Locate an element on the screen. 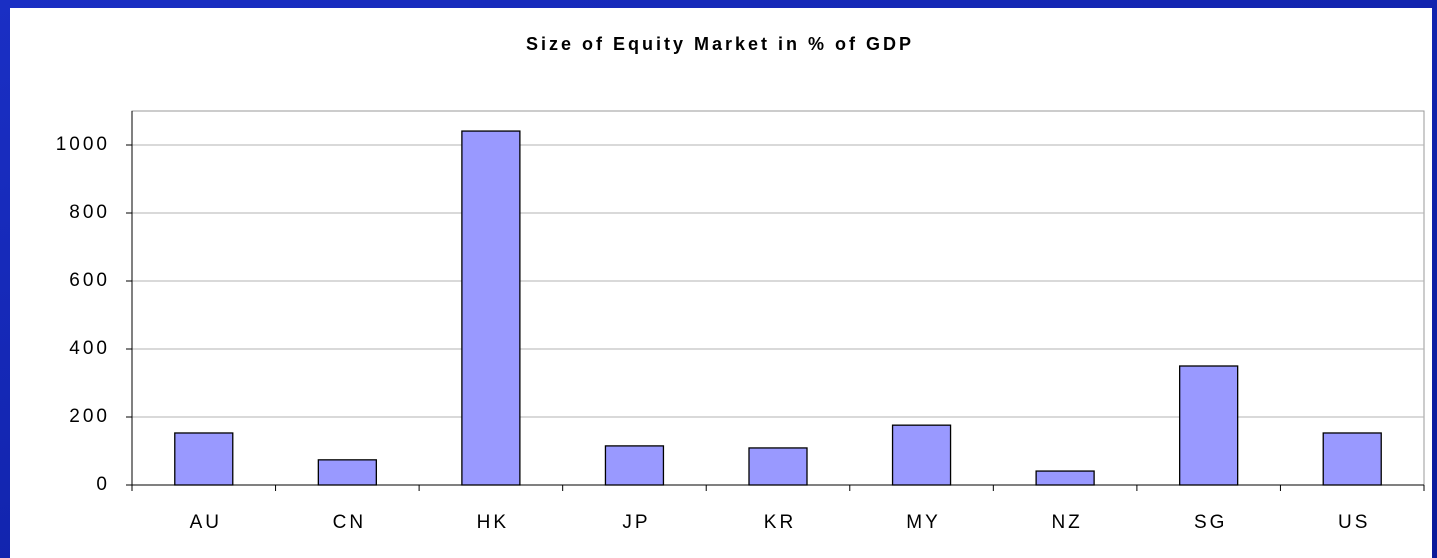 The height and width of the screenshot is (558, 1437). chart-title: Size of Equity Market in % of GDP is located at coordinates (720, 44).